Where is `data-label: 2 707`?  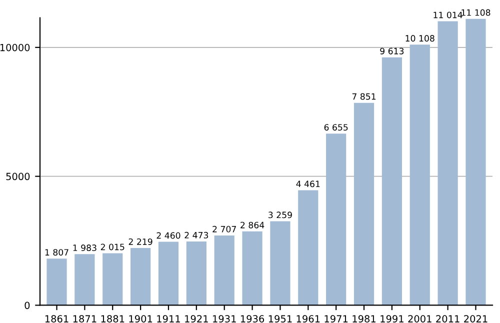
data-label: 2 707 is located at coordinates (224, 229).